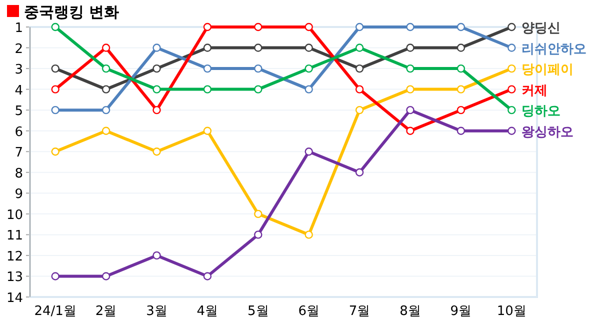  I want to click on series-label: 커제, so click(535, 90).